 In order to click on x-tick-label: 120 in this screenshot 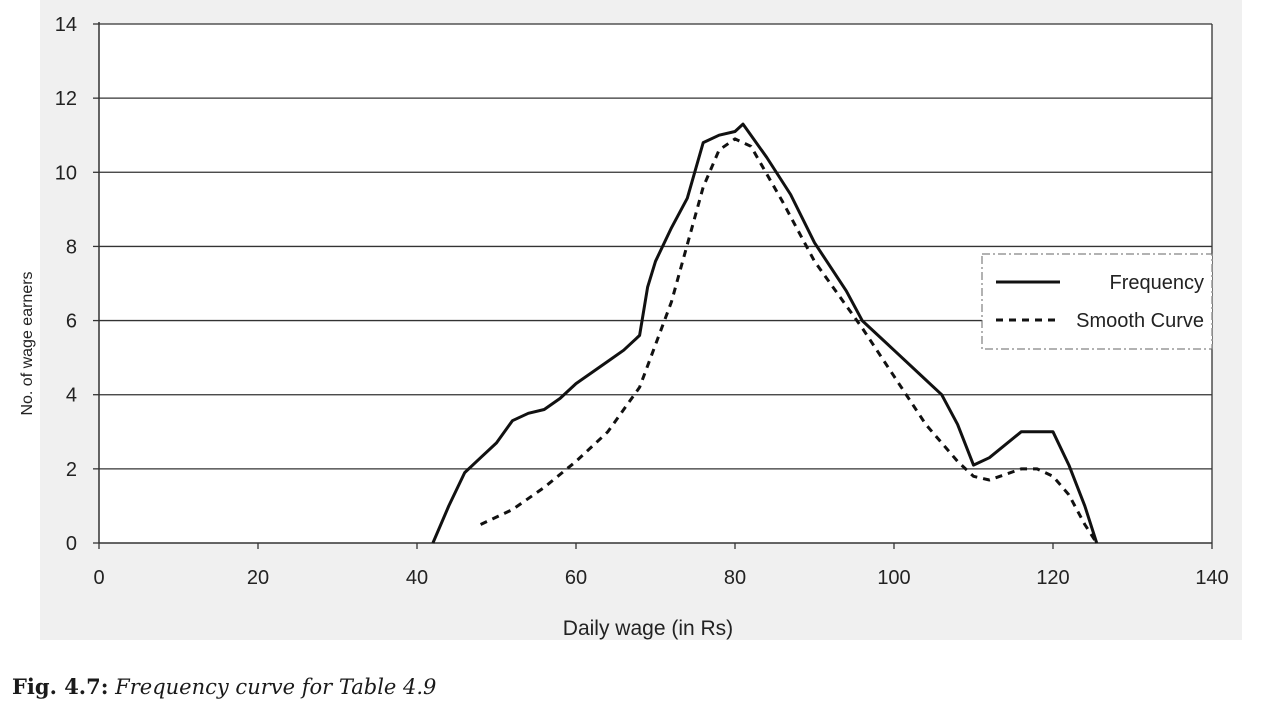, I will do `click(1052, 578)`.